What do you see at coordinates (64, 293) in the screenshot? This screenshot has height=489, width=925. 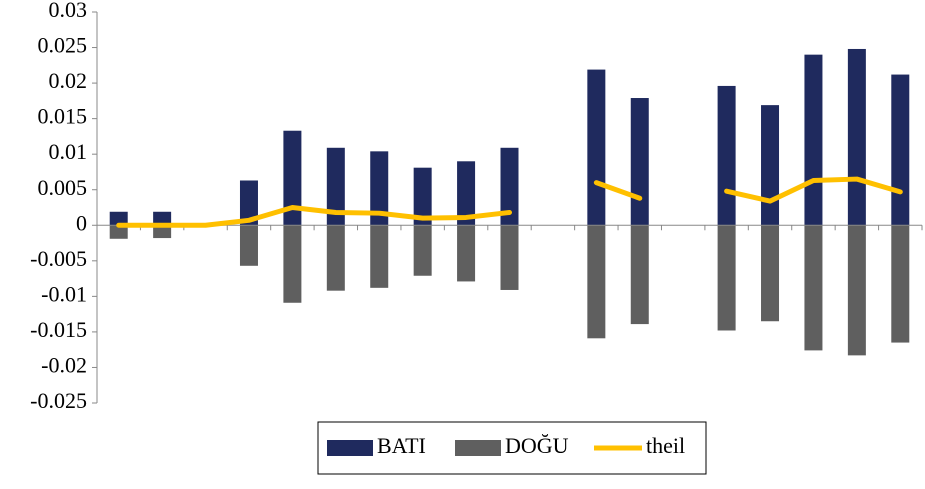 I see `y-tick-label: -0.01` at bounding box center [64, 293].